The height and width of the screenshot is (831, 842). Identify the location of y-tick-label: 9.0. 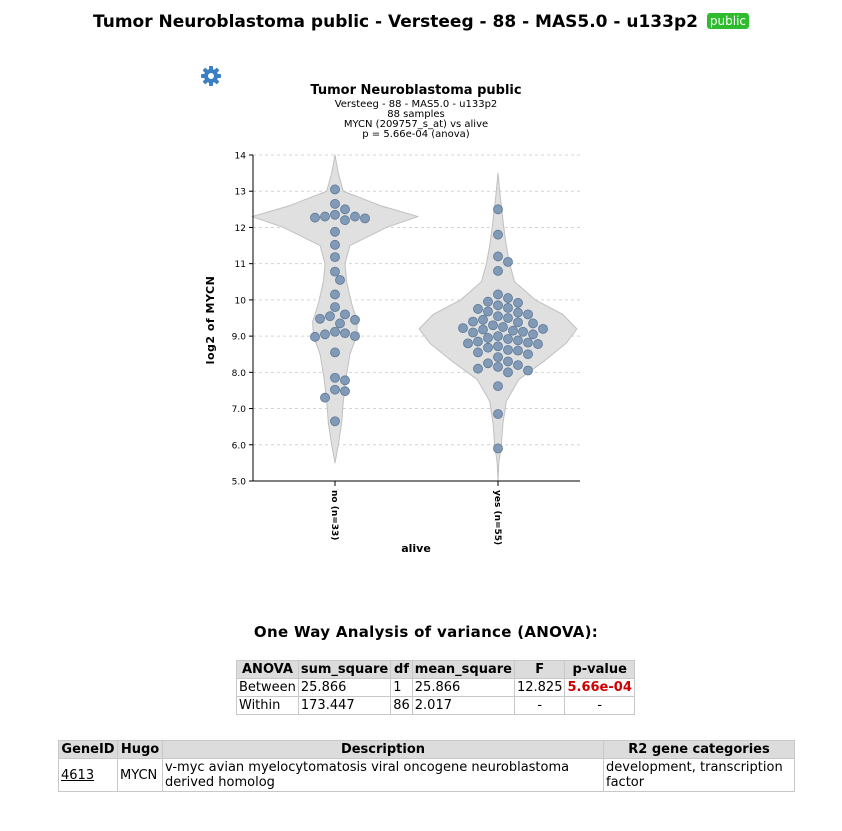
(239, 338).